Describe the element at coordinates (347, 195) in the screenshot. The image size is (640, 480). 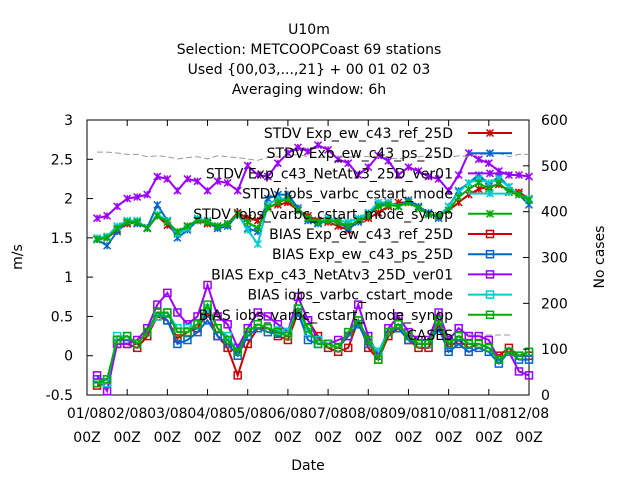
I see `legend-label: STDV iobs_varbc_cstart_mode` at that location.